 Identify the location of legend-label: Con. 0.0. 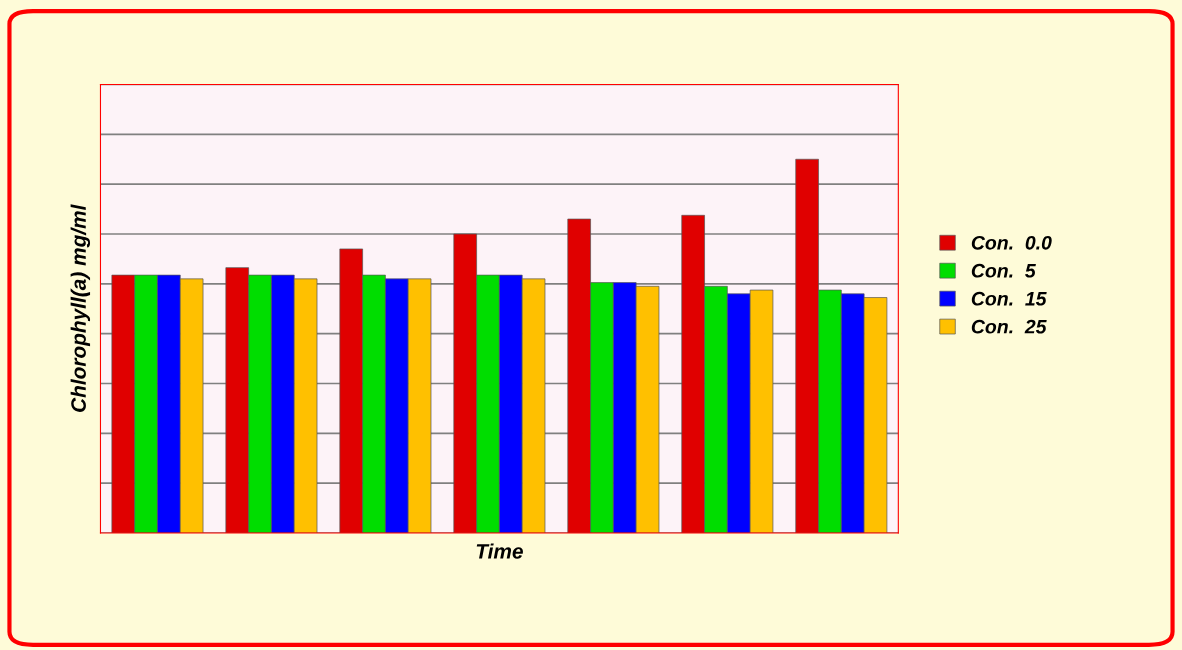
(1011, 242).